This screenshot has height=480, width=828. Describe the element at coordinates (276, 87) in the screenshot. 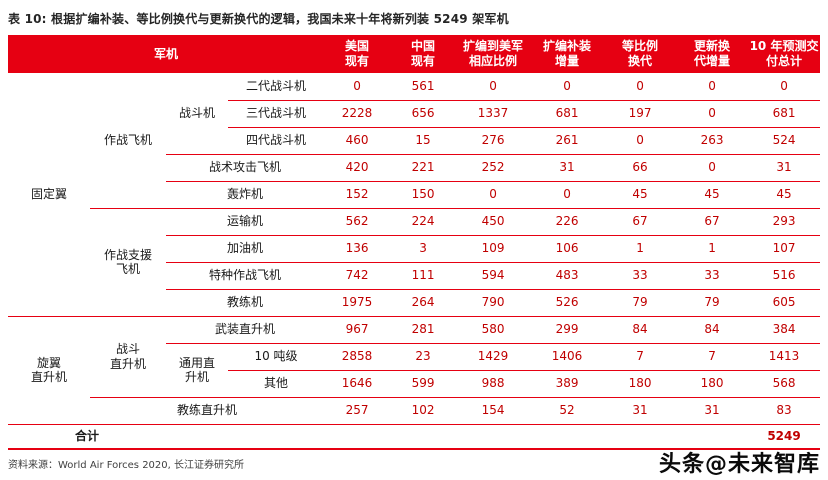

I see `row-label: 二代战斗机` at that location.